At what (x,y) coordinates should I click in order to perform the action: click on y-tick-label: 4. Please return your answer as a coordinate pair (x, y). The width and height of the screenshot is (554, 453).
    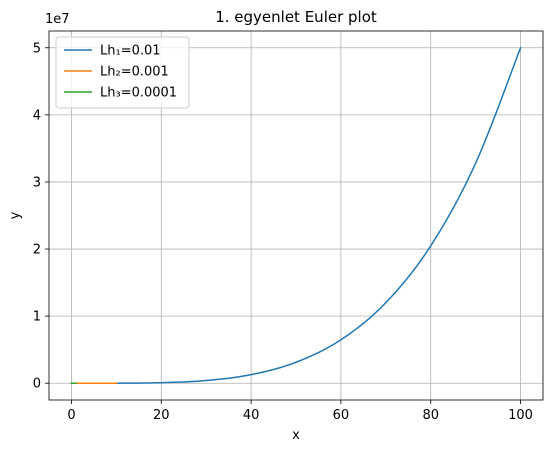
    Looking at the image, I should click on (37, 115).